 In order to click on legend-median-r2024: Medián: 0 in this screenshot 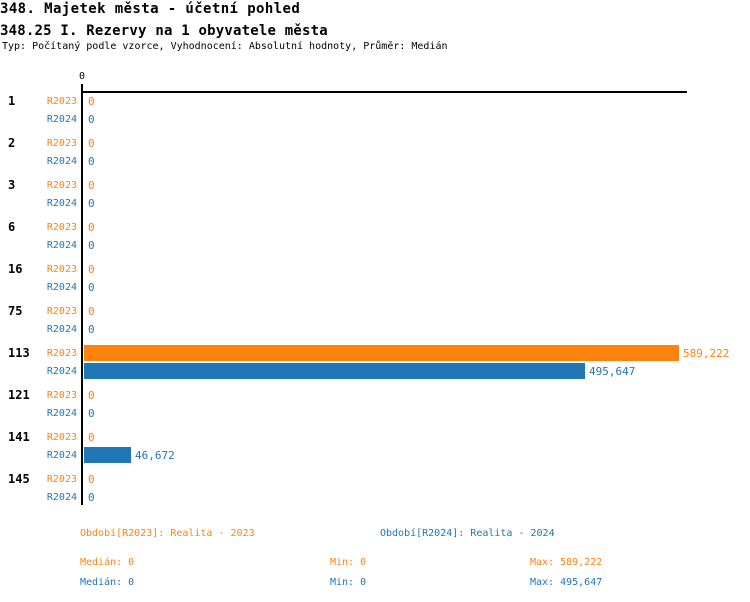, I will do `click(107, 582)`.